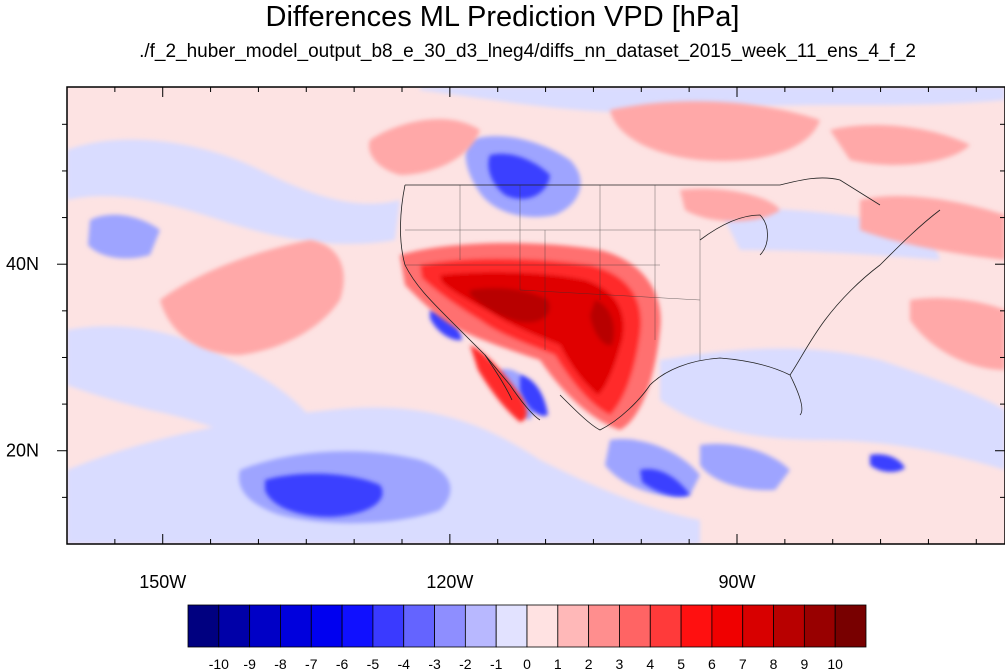 The height and width of the screenshot is (672, 1005). I want to click on colorbar-label: -2, so click(465, 664).